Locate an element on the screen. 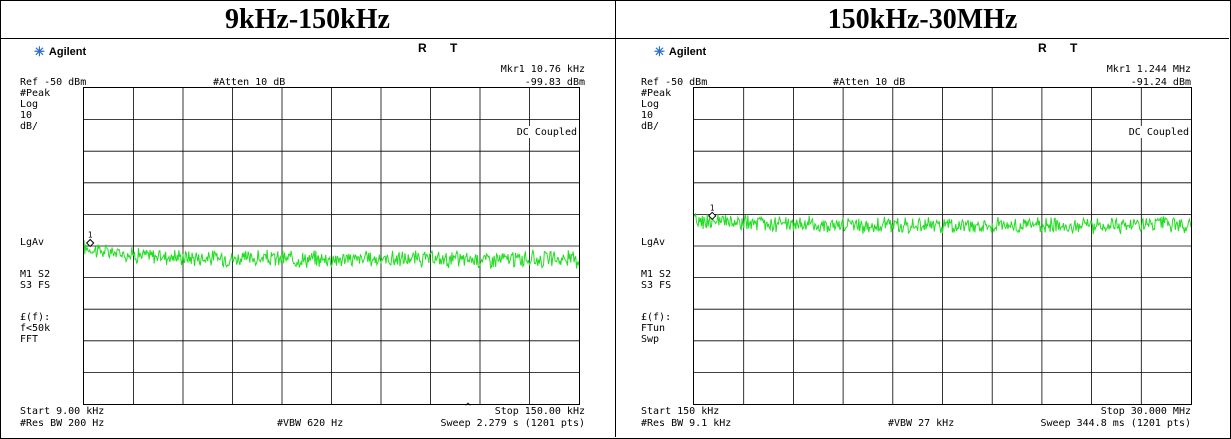 The image size is (1231, 439). ef-sub-1: FTun is located at coordinates (653, 328).